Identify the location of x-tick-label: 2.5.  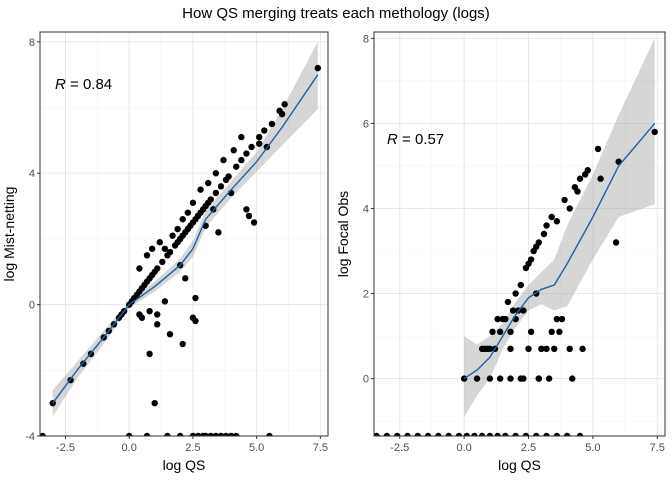
(528, 448).